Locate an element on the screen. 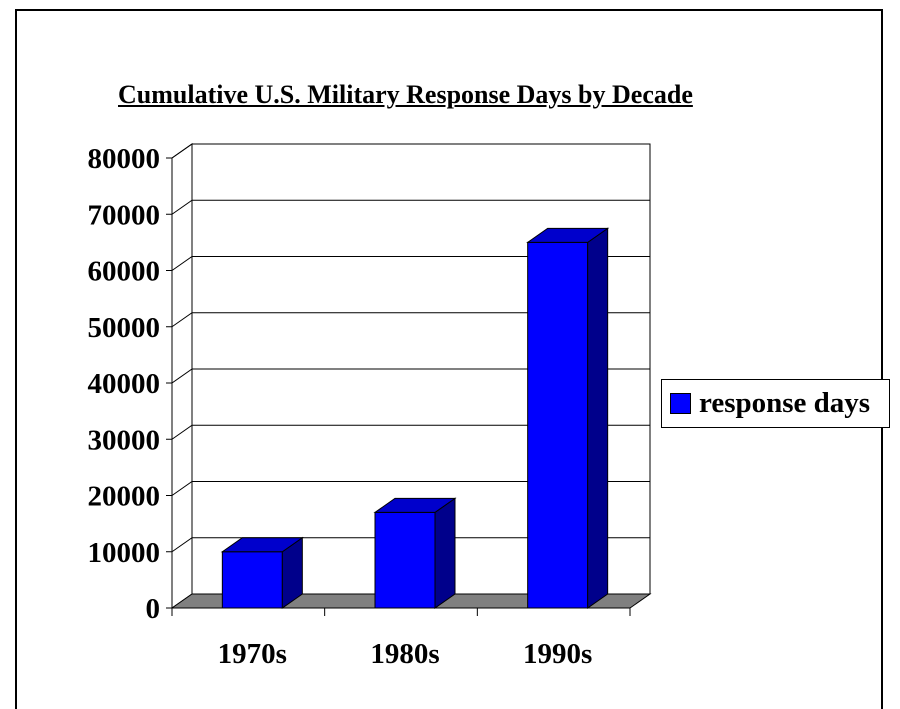 This screenshot has height=709, width=900. legend: response days is located at coordinates (775, 403).